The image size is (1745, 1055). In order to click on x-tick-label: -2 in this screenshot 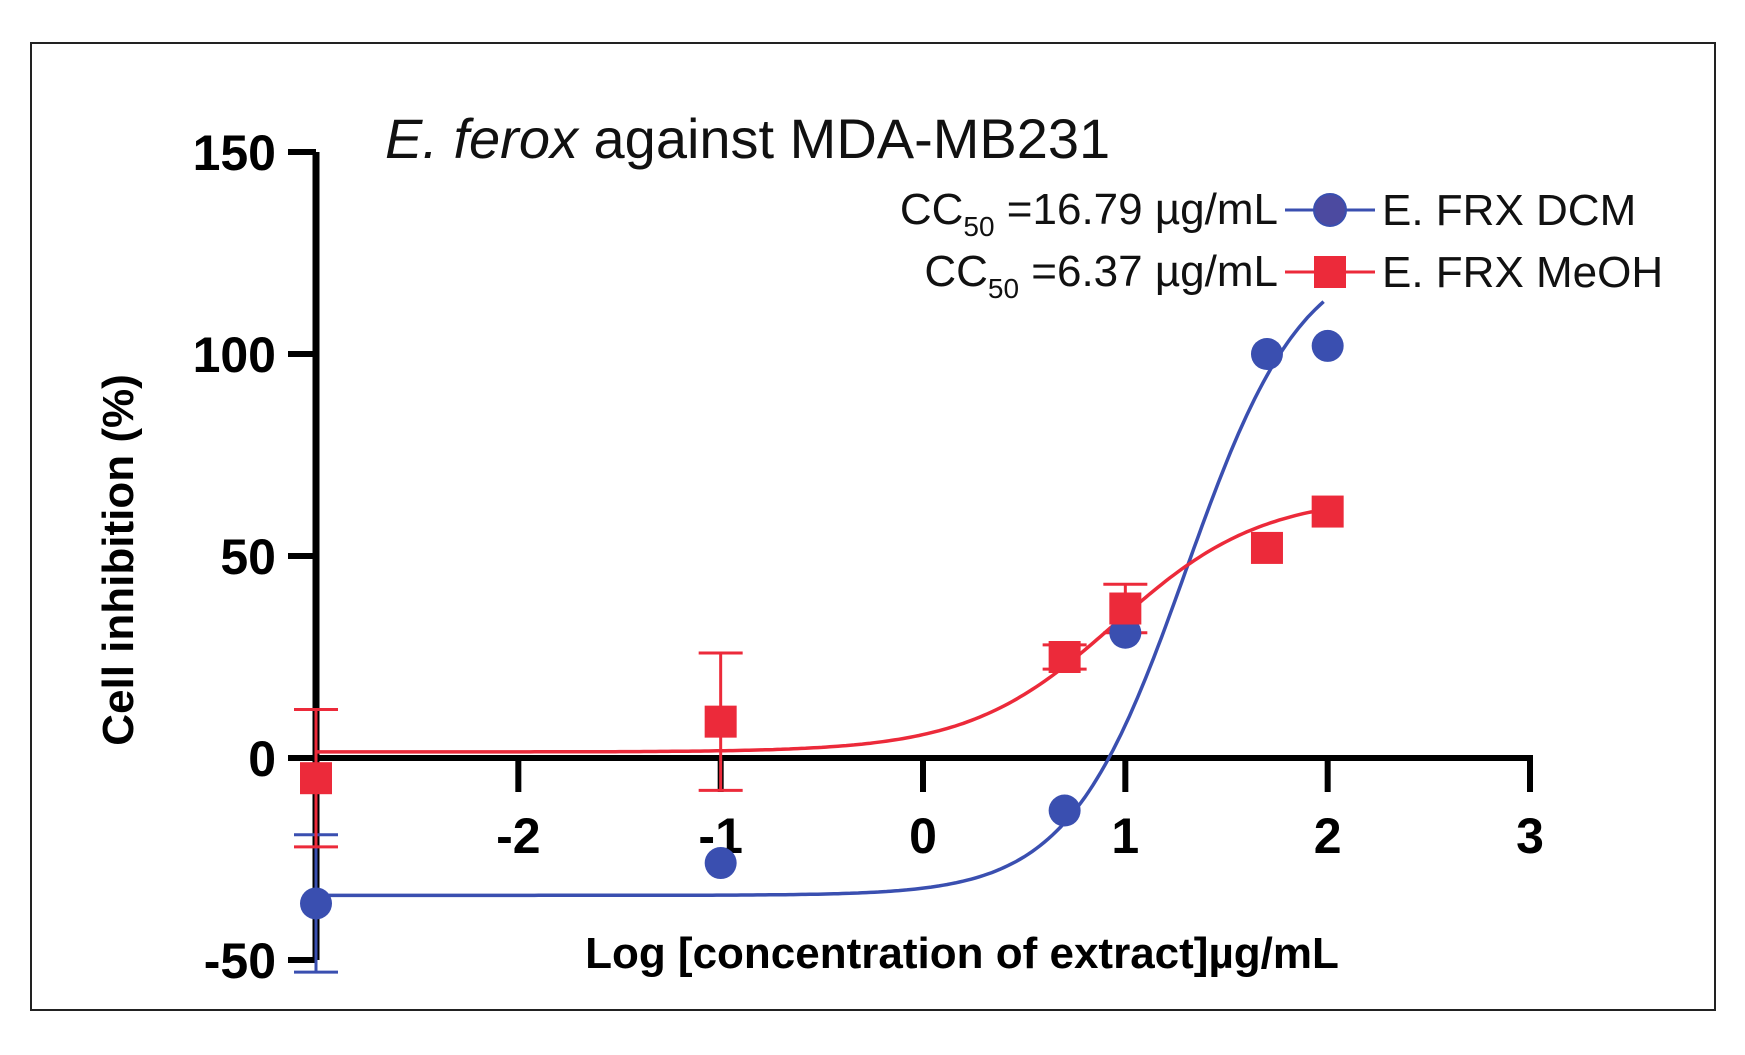, I will do `click(518, 836)`.